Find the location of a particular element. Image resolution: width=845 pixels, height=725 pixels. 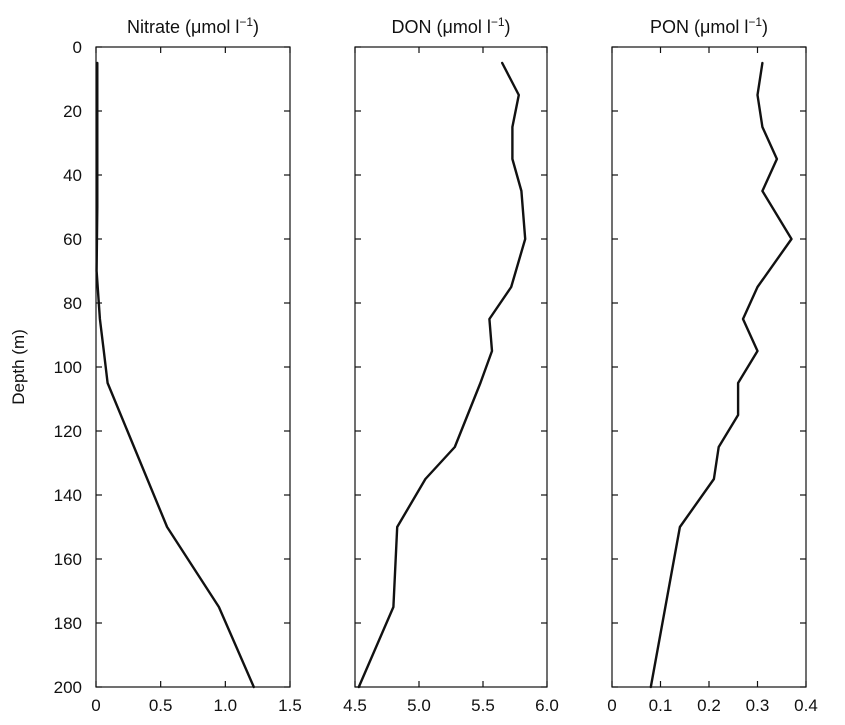

panel-3-title: PON (μmol l−1) is located at coordinates (709, 26).